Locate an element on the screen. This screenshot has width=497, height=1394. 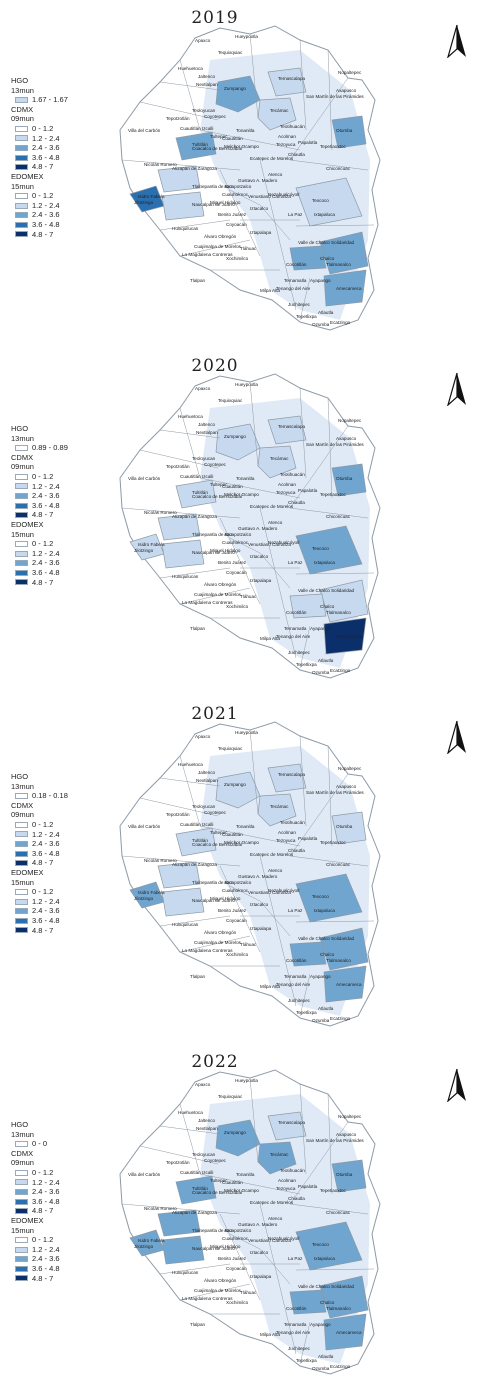
municipality-otumba is located at coordinates (349, 1176).